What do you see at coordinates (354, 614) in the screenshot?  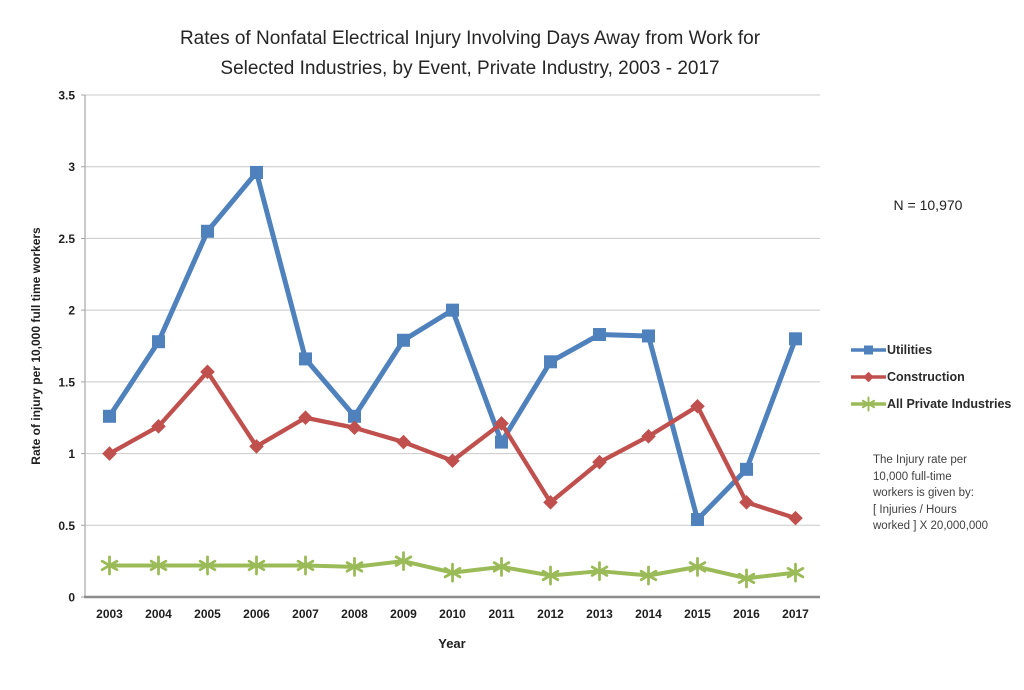 I see `x-tick-label: 2008` at bounding box center [354, 614].